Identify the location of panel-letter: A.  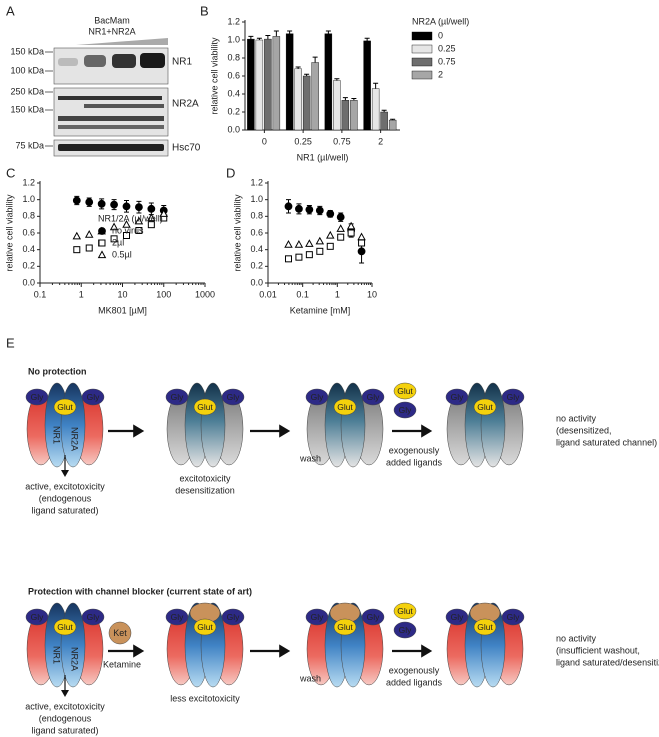
(10, 10).